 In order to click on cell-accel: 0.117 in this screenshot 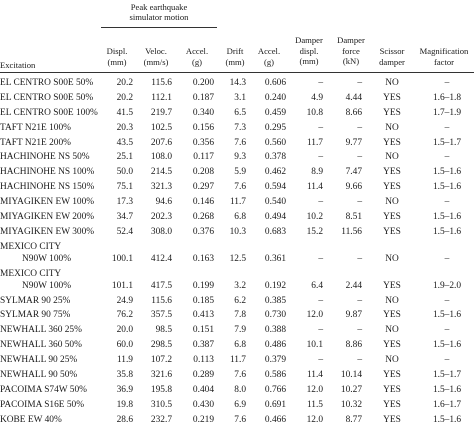, I will do `click(203, 157)`.